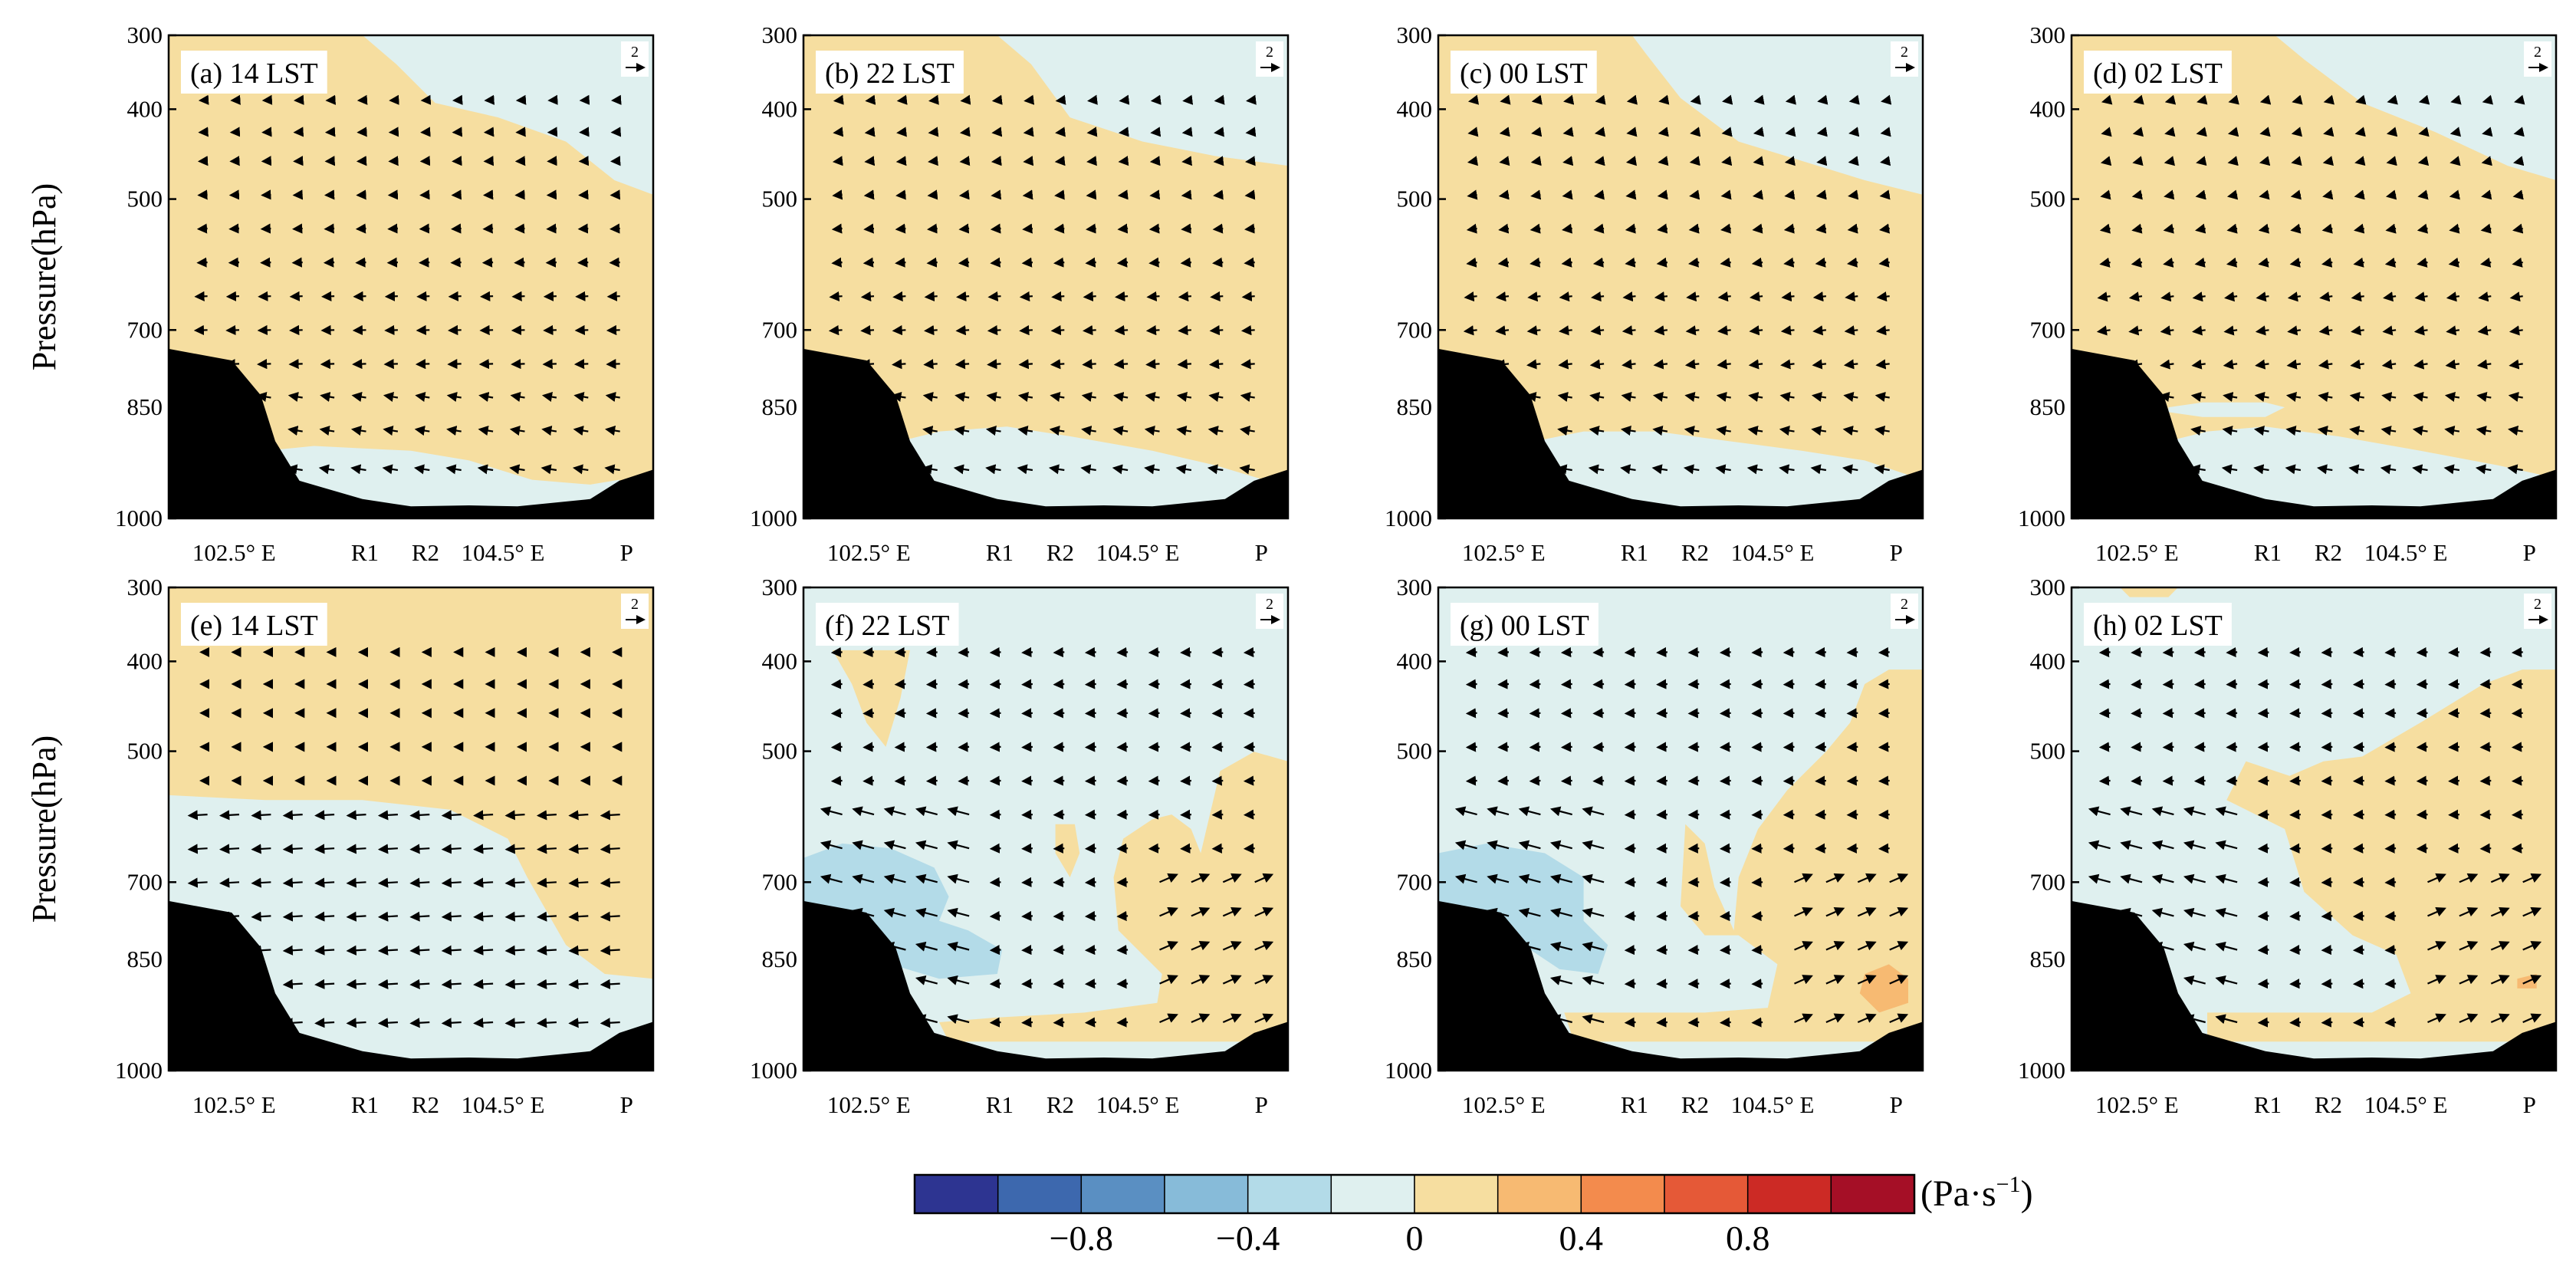 Image resolution: width=2576 pixels, height=1283 pixels. Describe the element at coordinates (888, 626) in the screenshot. I see `panel-label: (f) 22 LST` at that location.